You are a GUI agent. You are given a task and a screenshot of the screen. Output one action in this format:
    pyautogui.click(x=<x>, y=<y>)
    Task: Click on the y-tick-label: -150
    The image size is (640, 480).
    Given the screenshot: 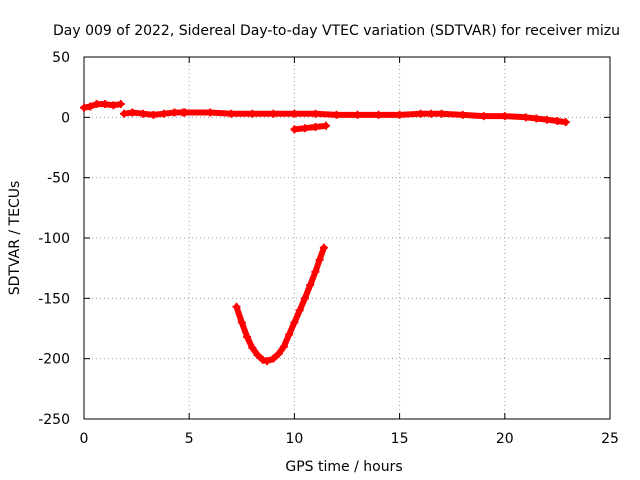 What is the action you would take?
    pyautogui.click(x=54, y=299)
    